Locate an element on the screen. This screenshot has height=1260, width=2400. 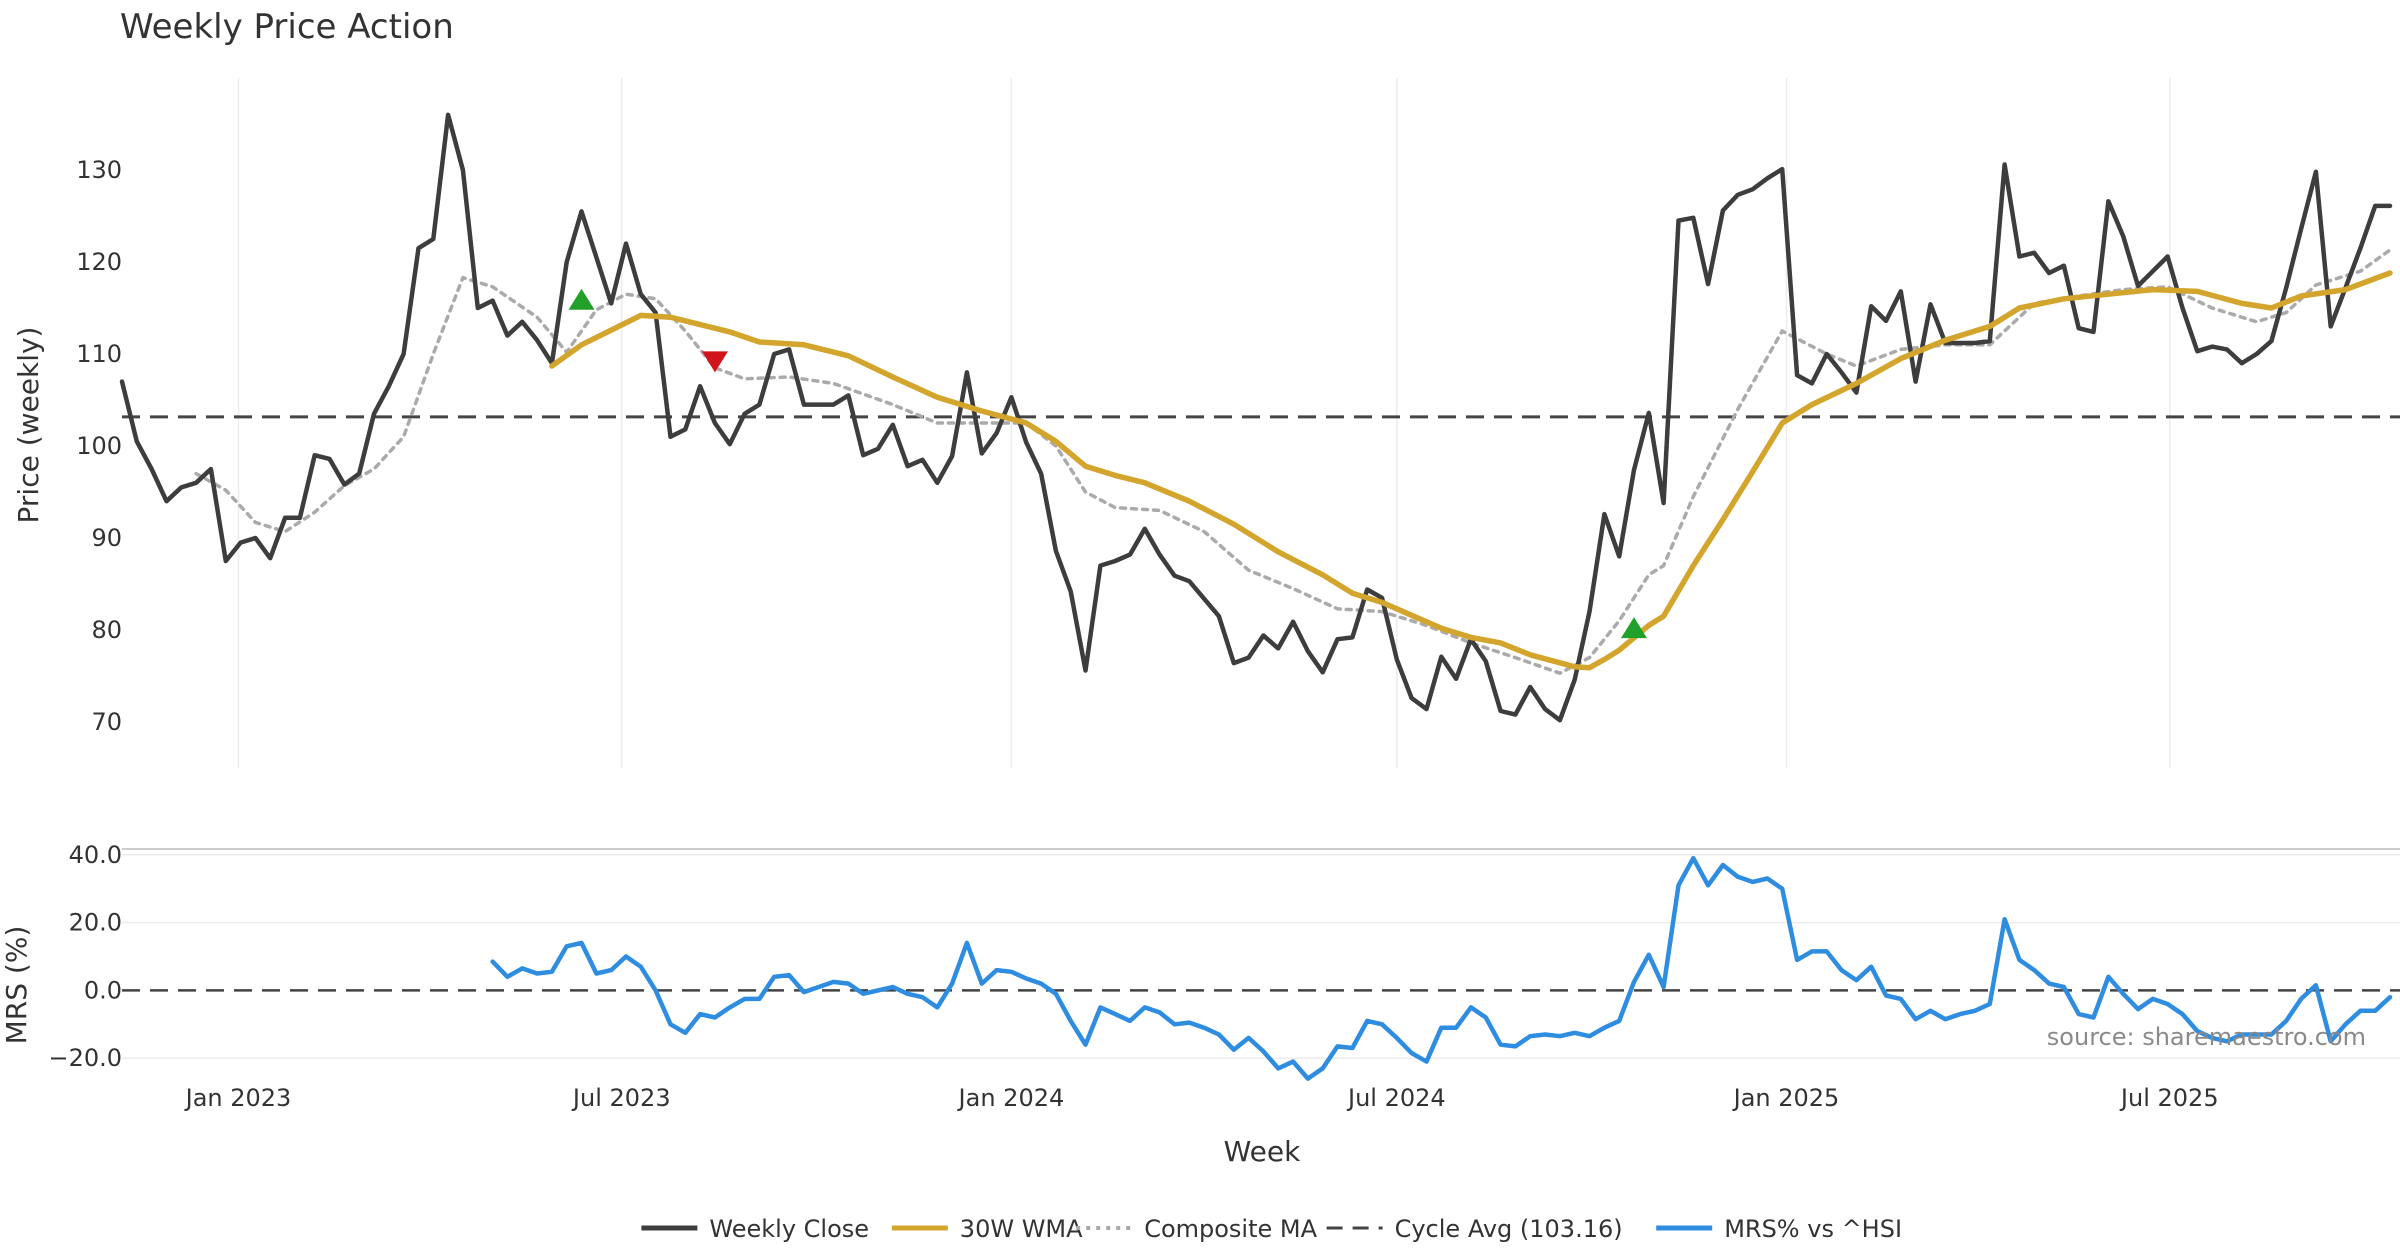
price-y-tick: 110 is located at coordinates (99, 354).